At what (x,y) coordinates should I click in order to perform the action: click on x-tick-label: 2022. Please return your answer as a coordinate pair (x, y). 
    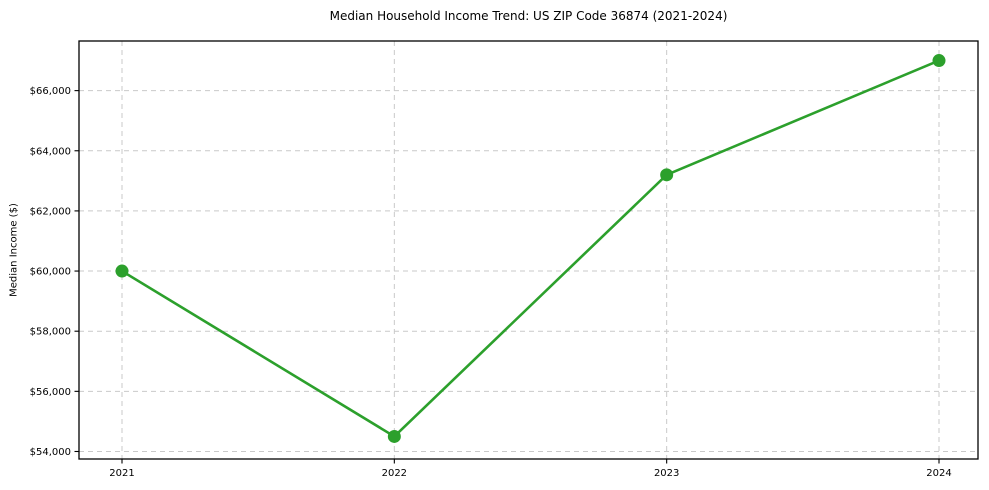
    Looking at the image, I should click on (394, 473).